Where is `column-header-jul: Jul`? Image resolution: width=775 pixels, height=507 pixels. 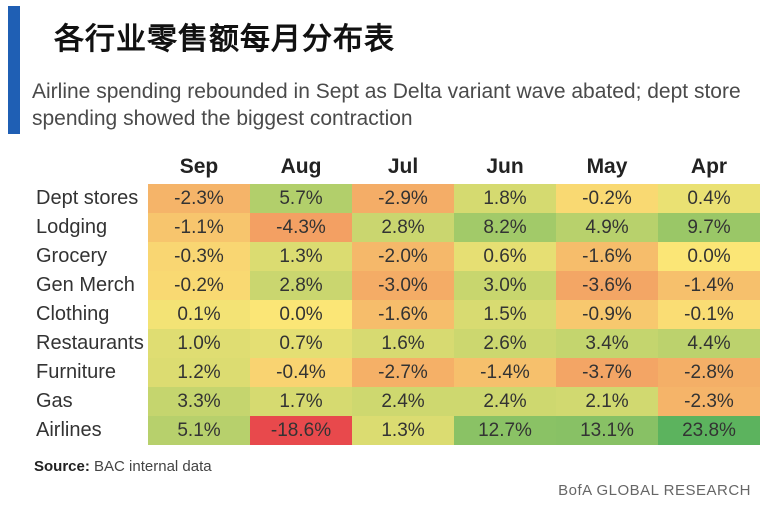
column-header-jul: Jul is located at coordinates (403, 166).